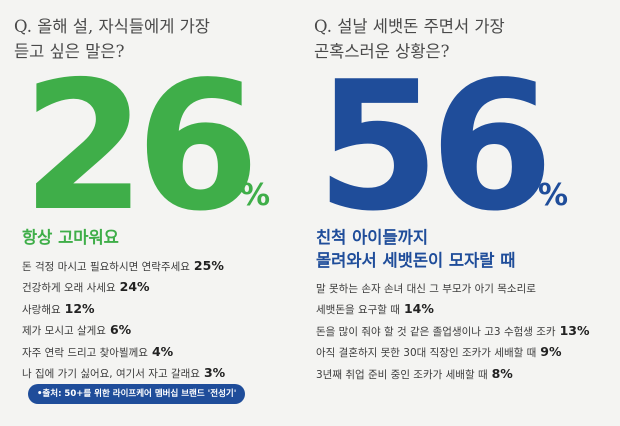 The height and width of the screenshot is (426, 620). Describe the element at coordinates (162, 351) in the screenshot. I see `item-percent: 4%` at that location.